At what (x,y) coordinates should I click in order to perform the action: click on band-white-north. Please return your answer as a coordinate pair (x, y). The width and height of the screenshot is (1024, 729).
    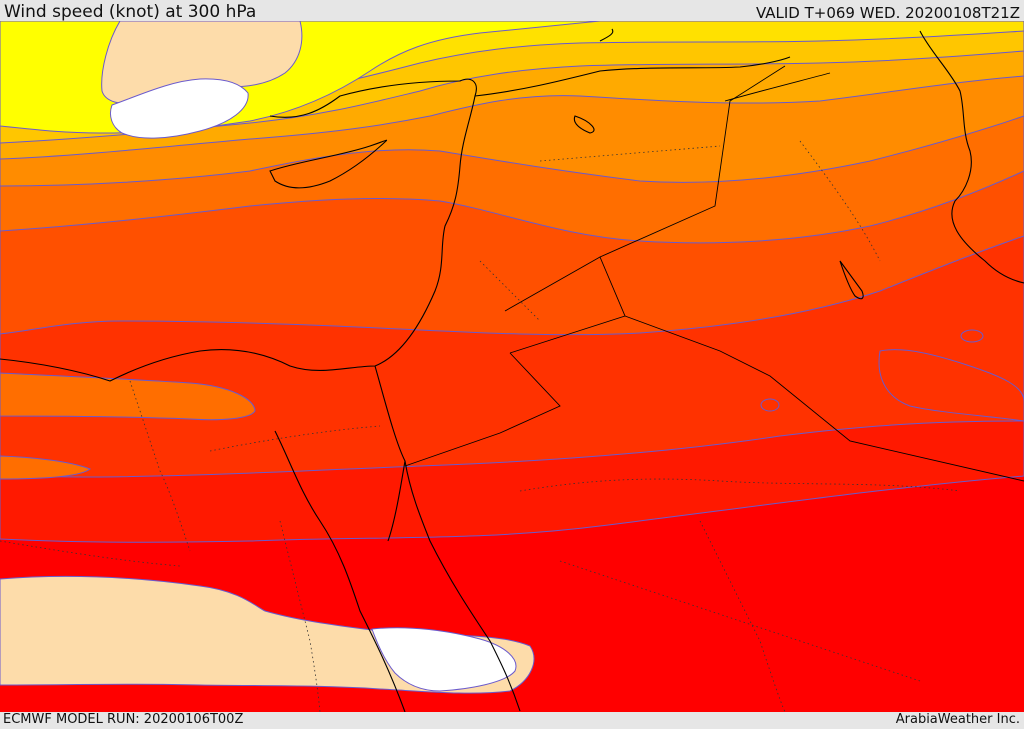
    Looking at the image, I should click on (179, 108).